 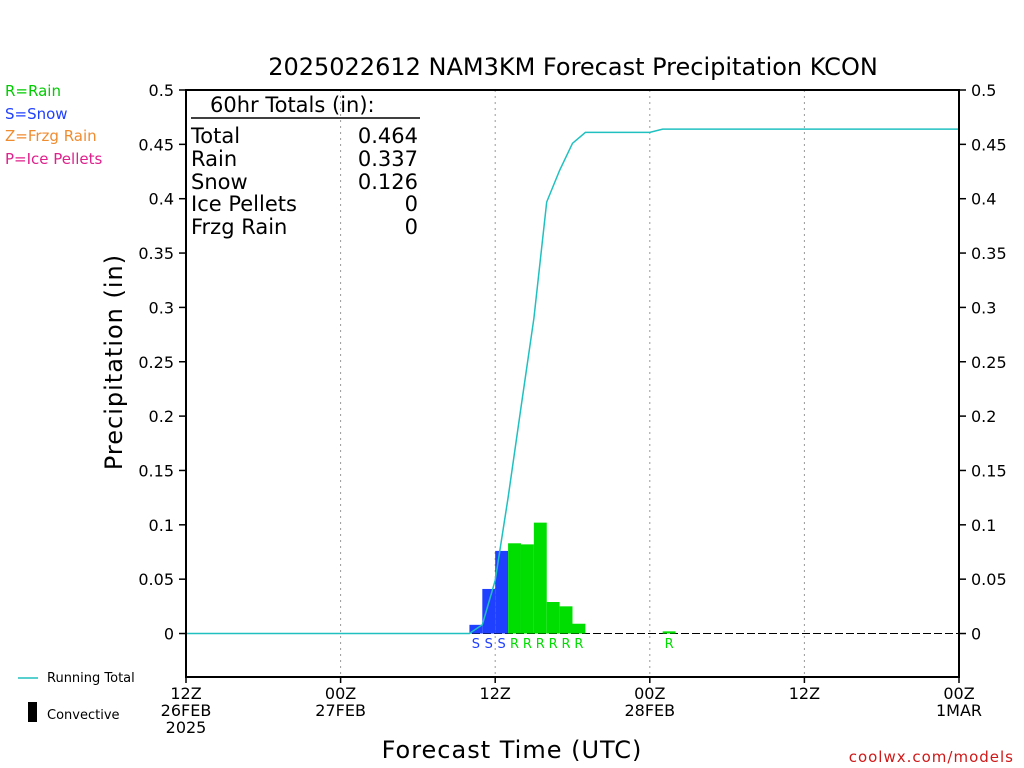 I want to click on ytick-right-label-6: 0.2, so click(x=983, y=416).